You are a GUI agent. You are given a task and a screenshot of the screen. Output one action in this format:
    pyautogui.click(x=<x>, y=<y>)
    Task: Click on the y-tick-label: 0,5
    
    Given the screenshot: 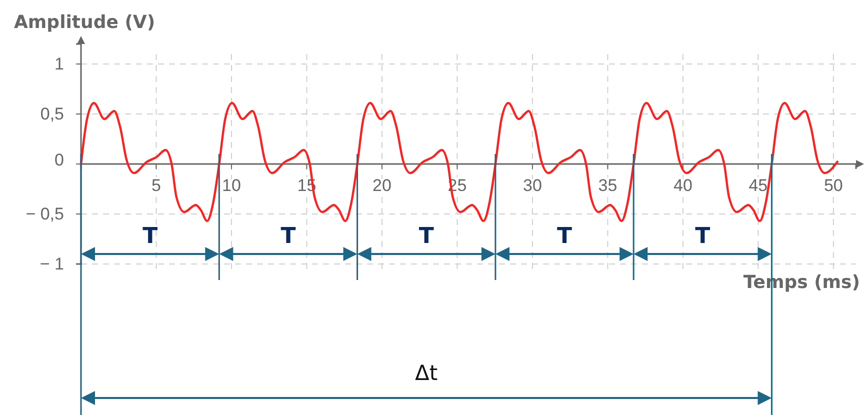 What is the action you would take?
    pyautogui.click(x=52, y=114)
    